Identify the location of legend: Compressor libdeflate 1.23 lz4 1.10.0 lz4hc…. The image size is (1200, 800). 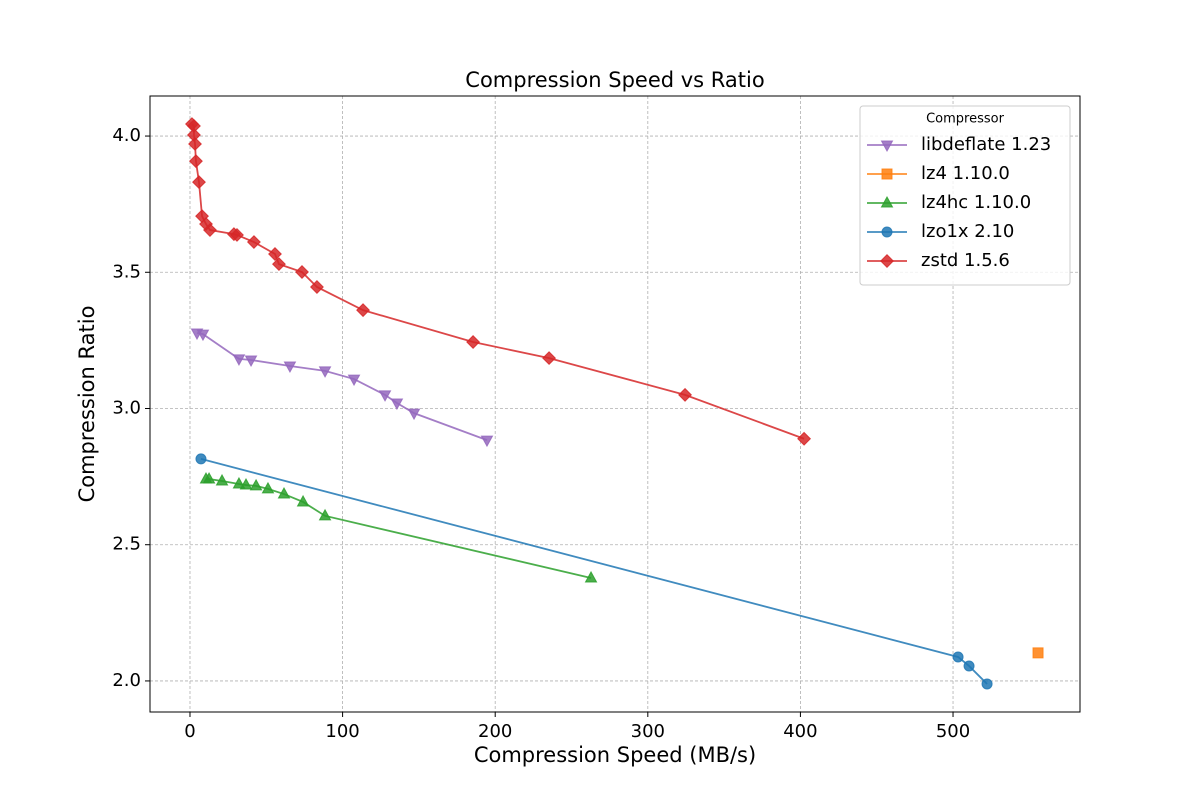
(965, 195).